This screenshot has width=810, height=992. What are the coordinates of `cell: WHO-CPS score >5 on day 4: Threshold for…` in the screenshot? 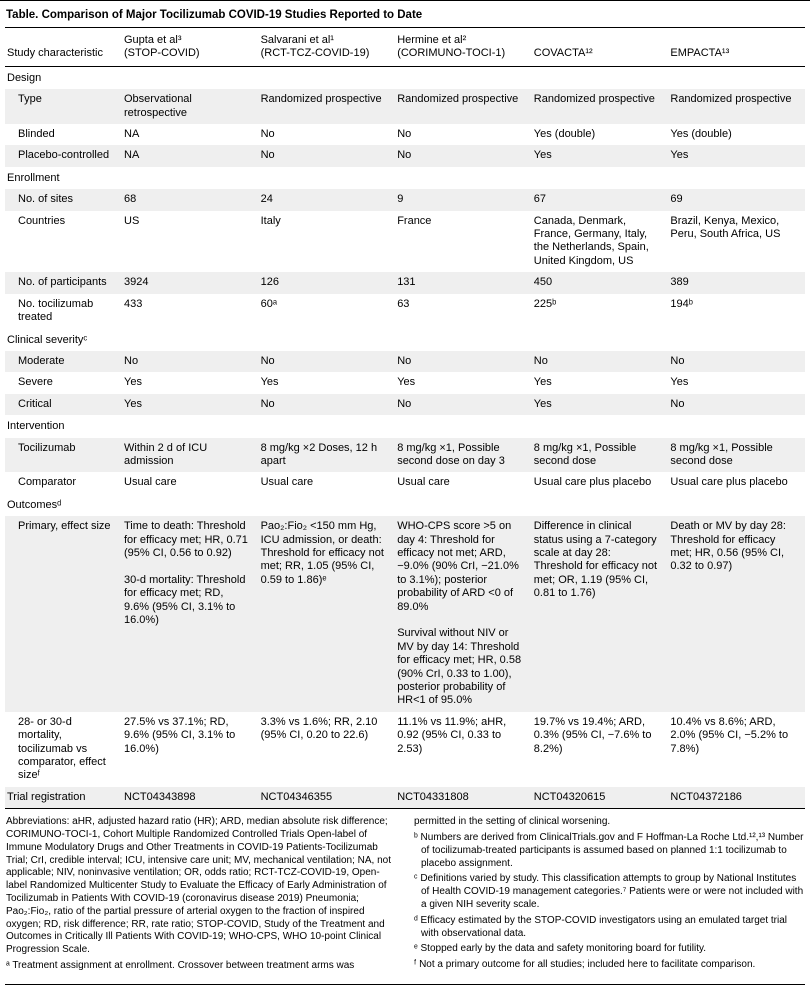 It's located at (463, 614).